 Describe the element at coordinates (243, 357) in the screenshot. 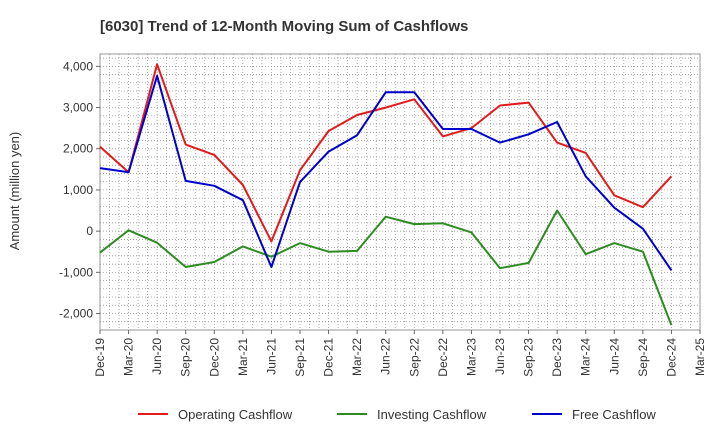

I see `x-tick-label: Mar-21` at that location.